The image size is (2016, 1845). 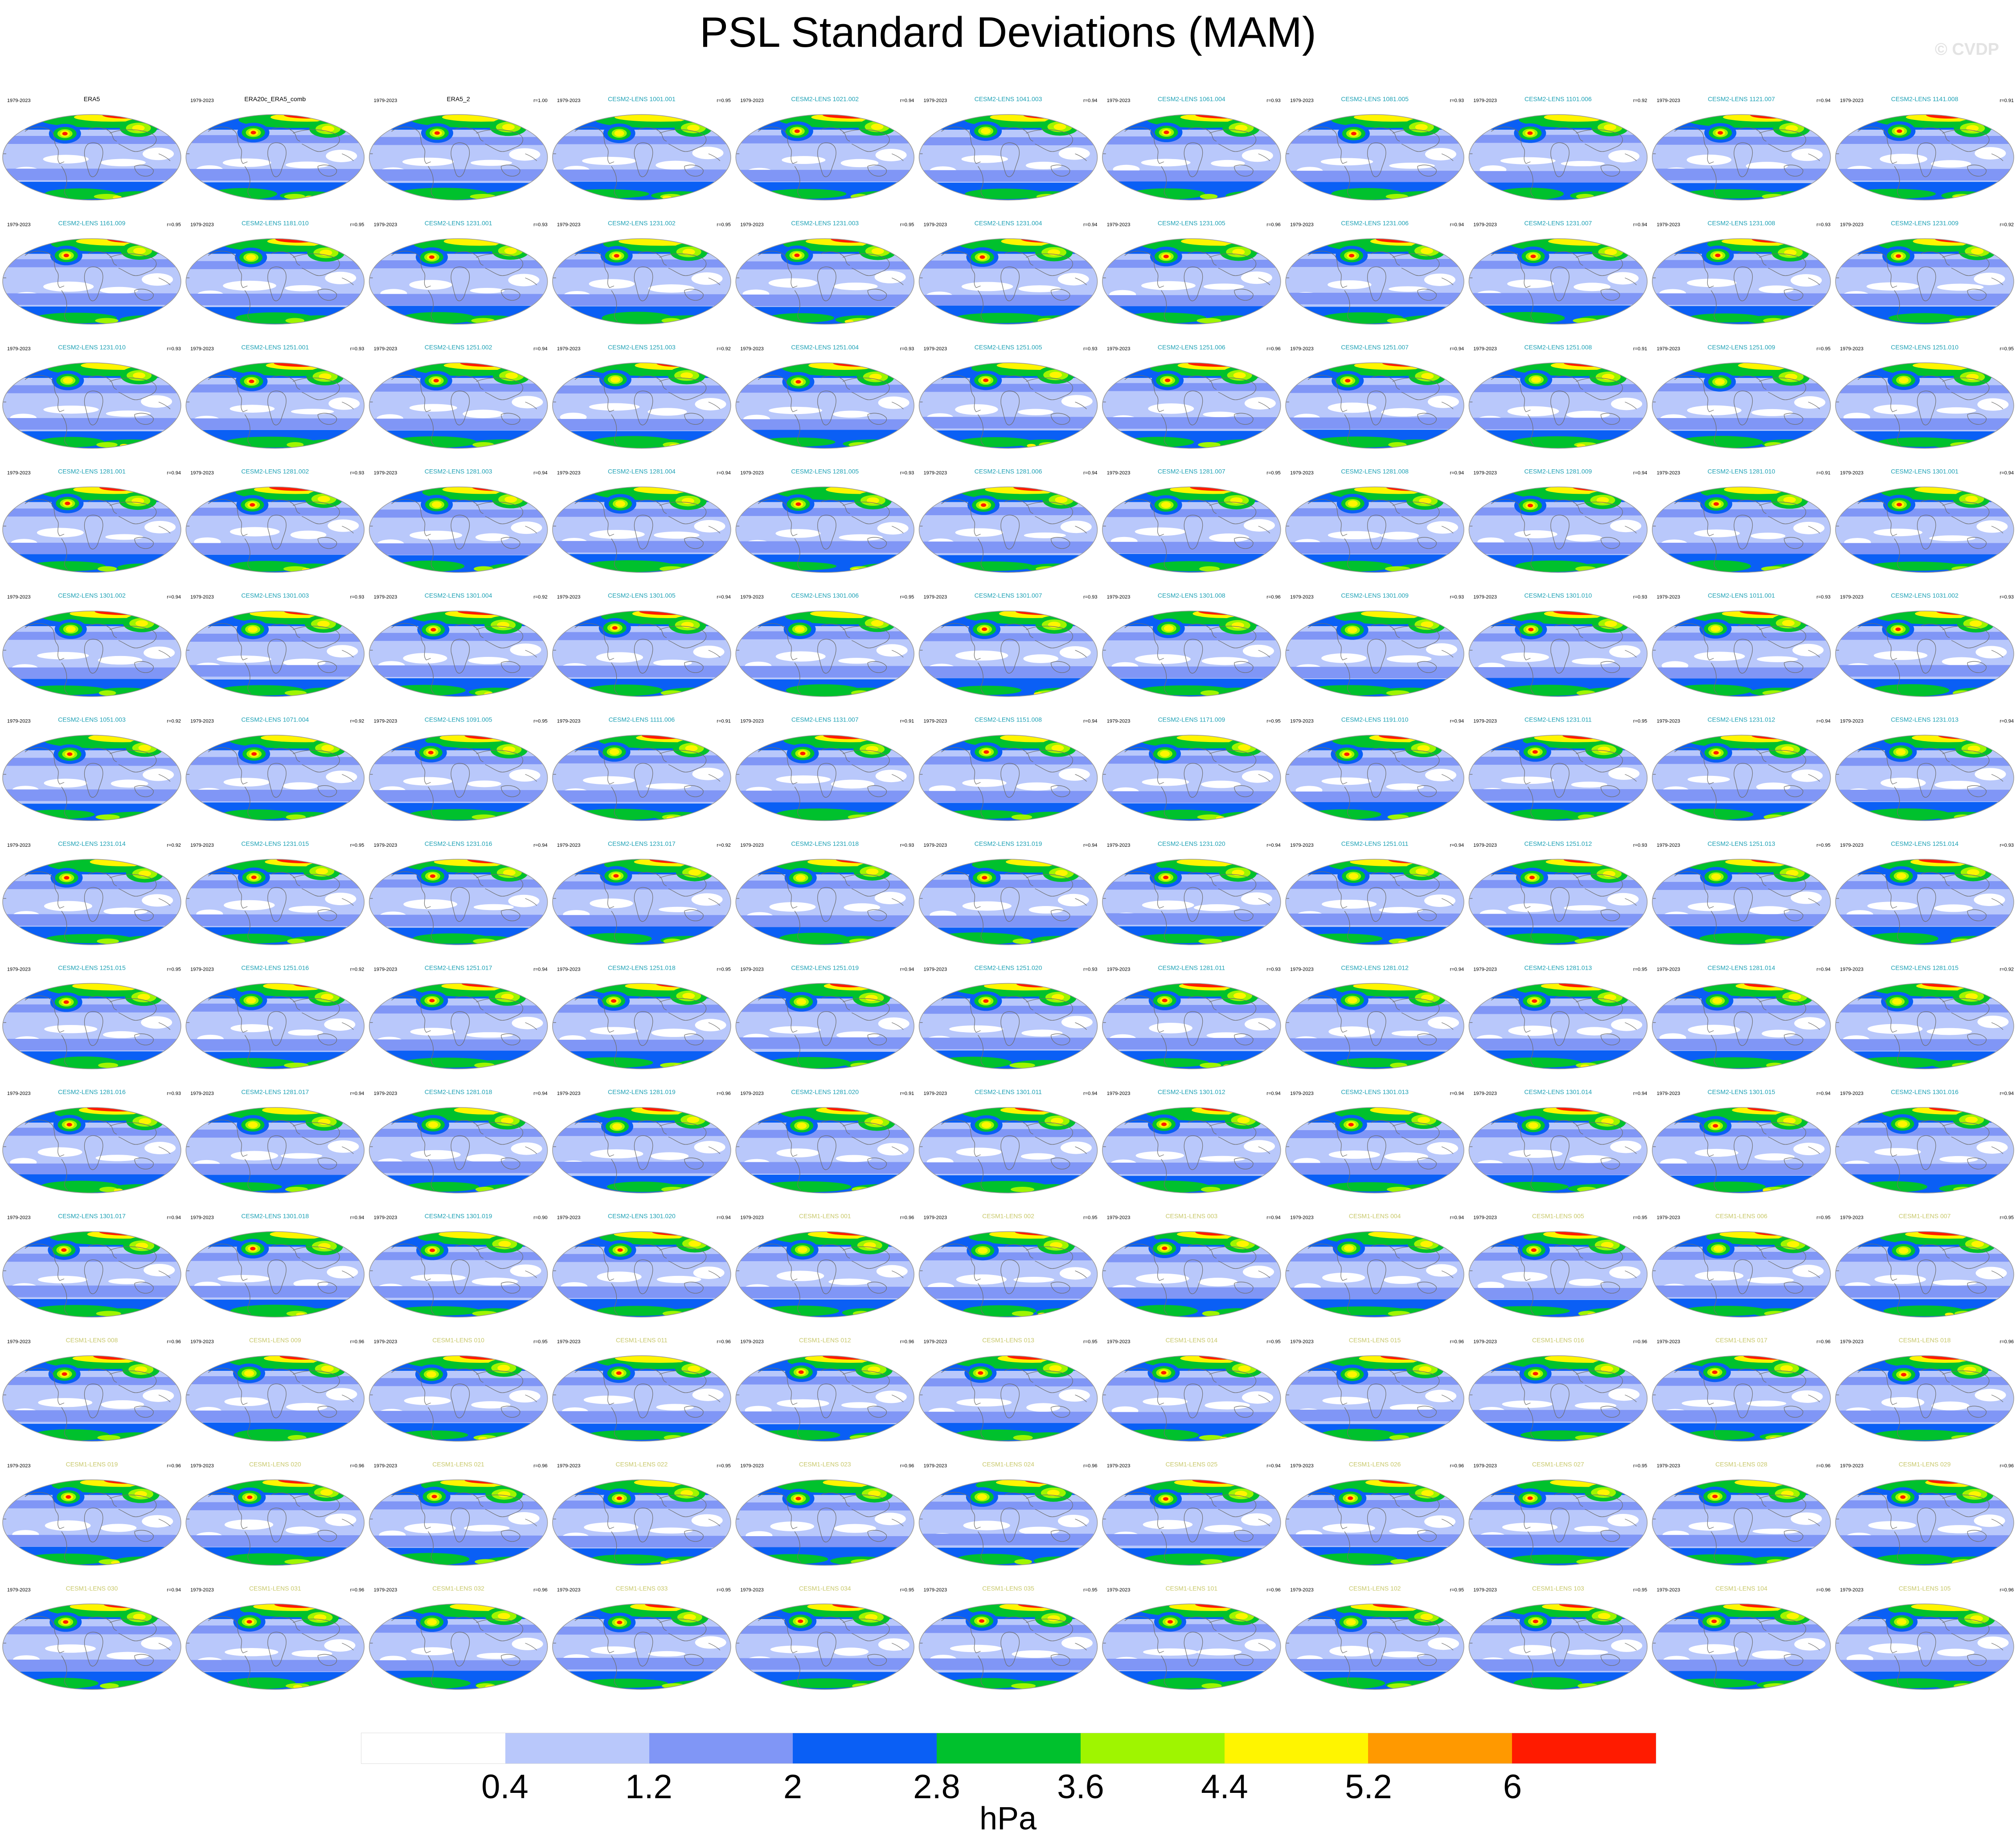 What do you see at coordinates (1375, 99) in the screenshot?
I see `panel-dataset-label: CESM2-LENS 1081.005` at bounding box center [1375, 99].